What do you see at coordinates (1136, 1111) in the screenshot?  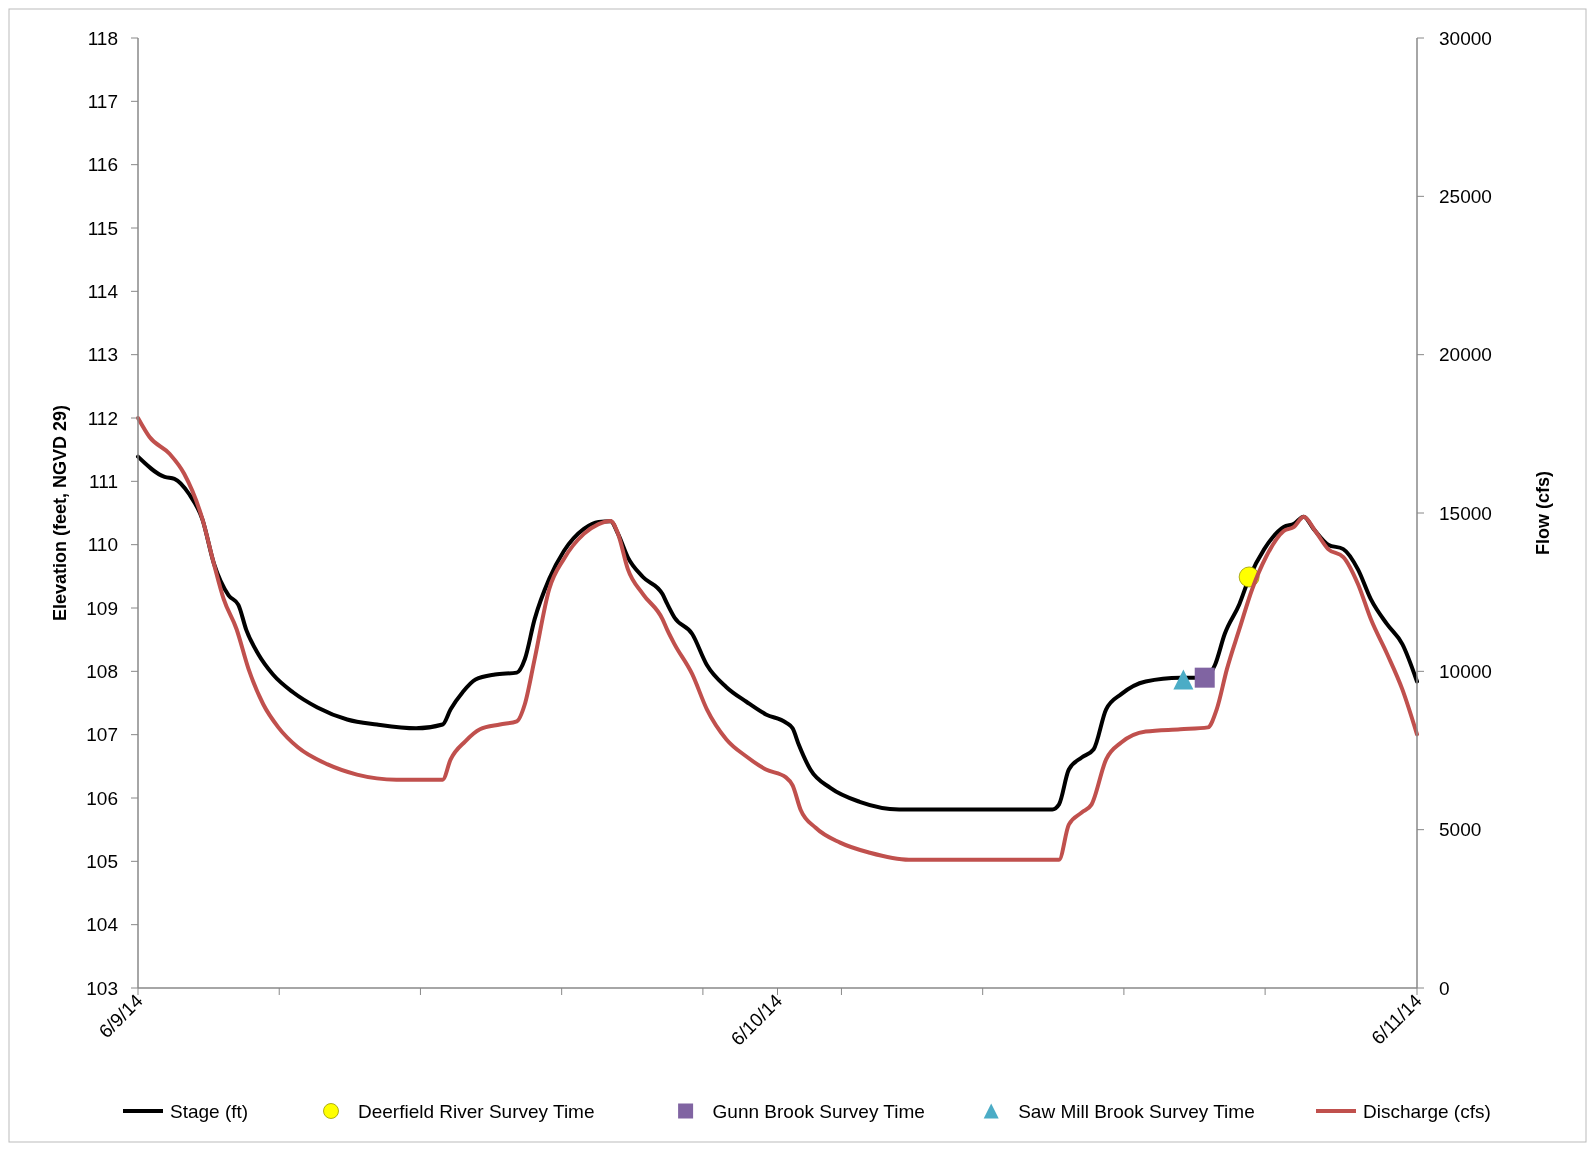 I see `legend-label: Saw Mill Brook Survey Time` at bounding box center [1136, 1111].